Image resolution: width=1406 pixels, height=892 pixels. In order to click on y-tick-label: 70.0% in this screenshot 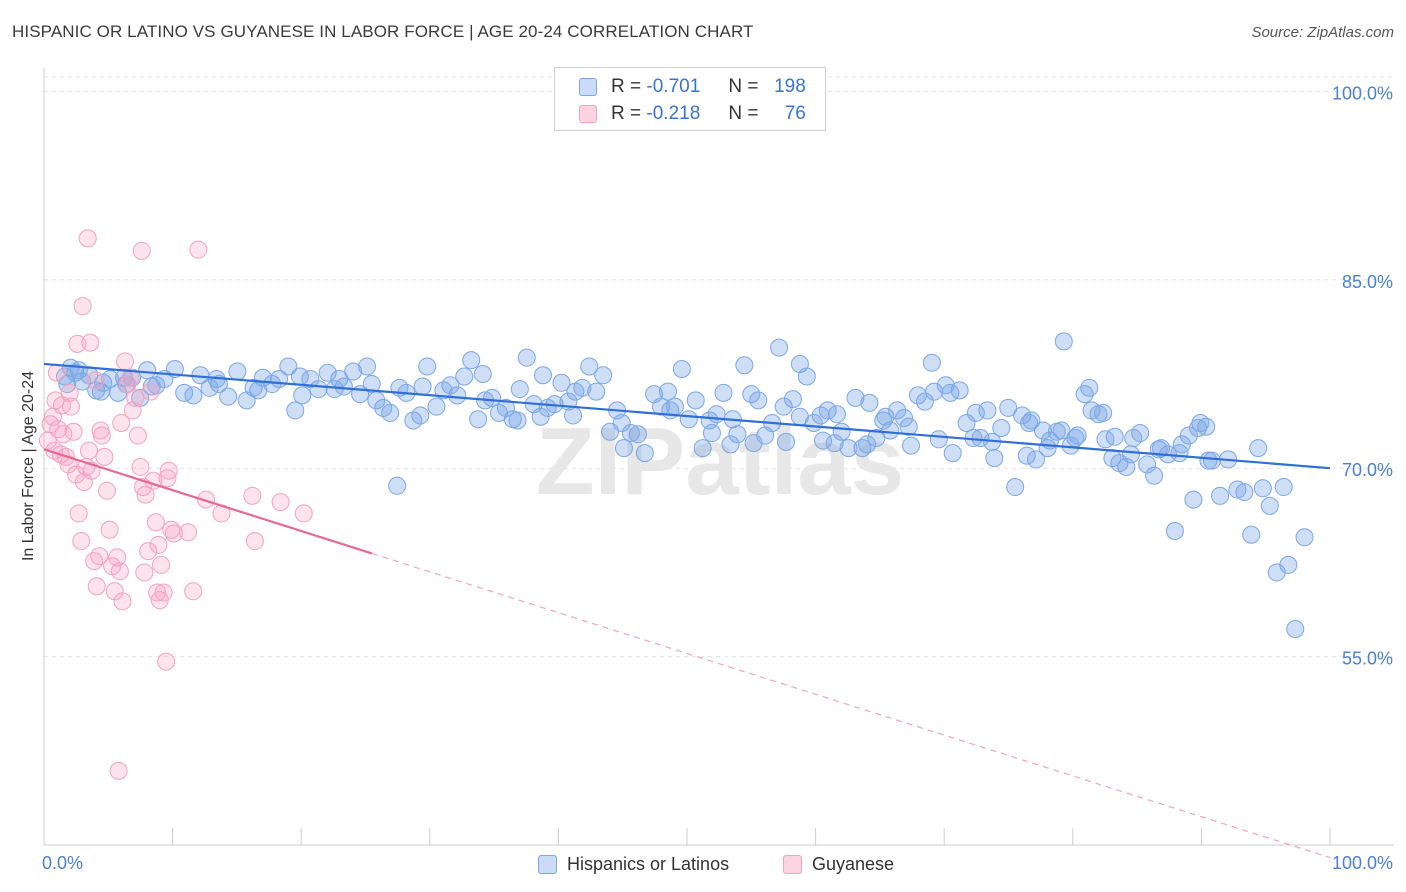, I will do `click(1367, 470)`.